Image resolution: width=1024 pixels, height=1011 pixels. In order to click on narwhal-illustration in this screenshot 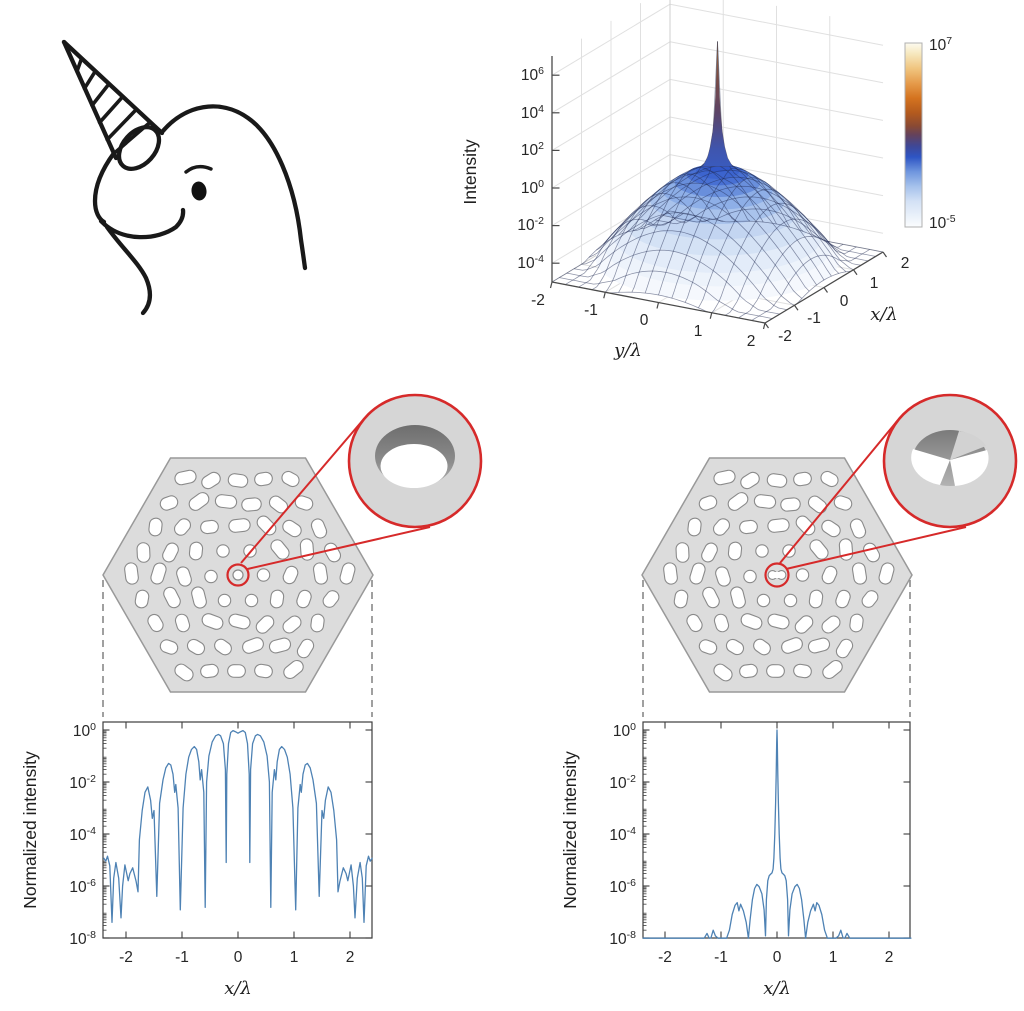, I will do `click(184, 177)`.